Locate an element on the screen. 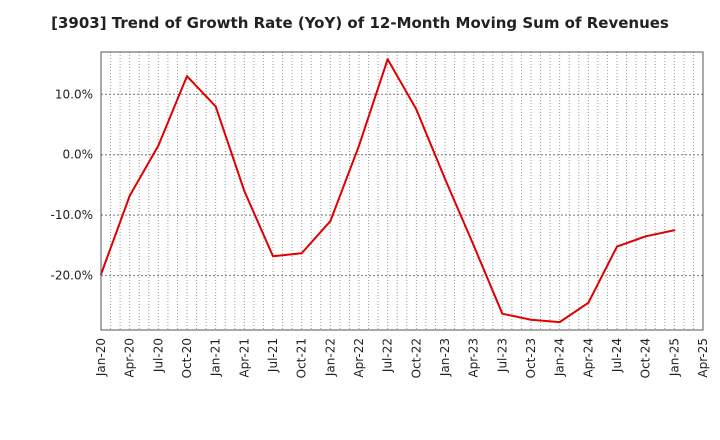 The height and width of the screenshot is (440, 720). x-tick-label: Jul-21 is located at coordinates (273, 355).